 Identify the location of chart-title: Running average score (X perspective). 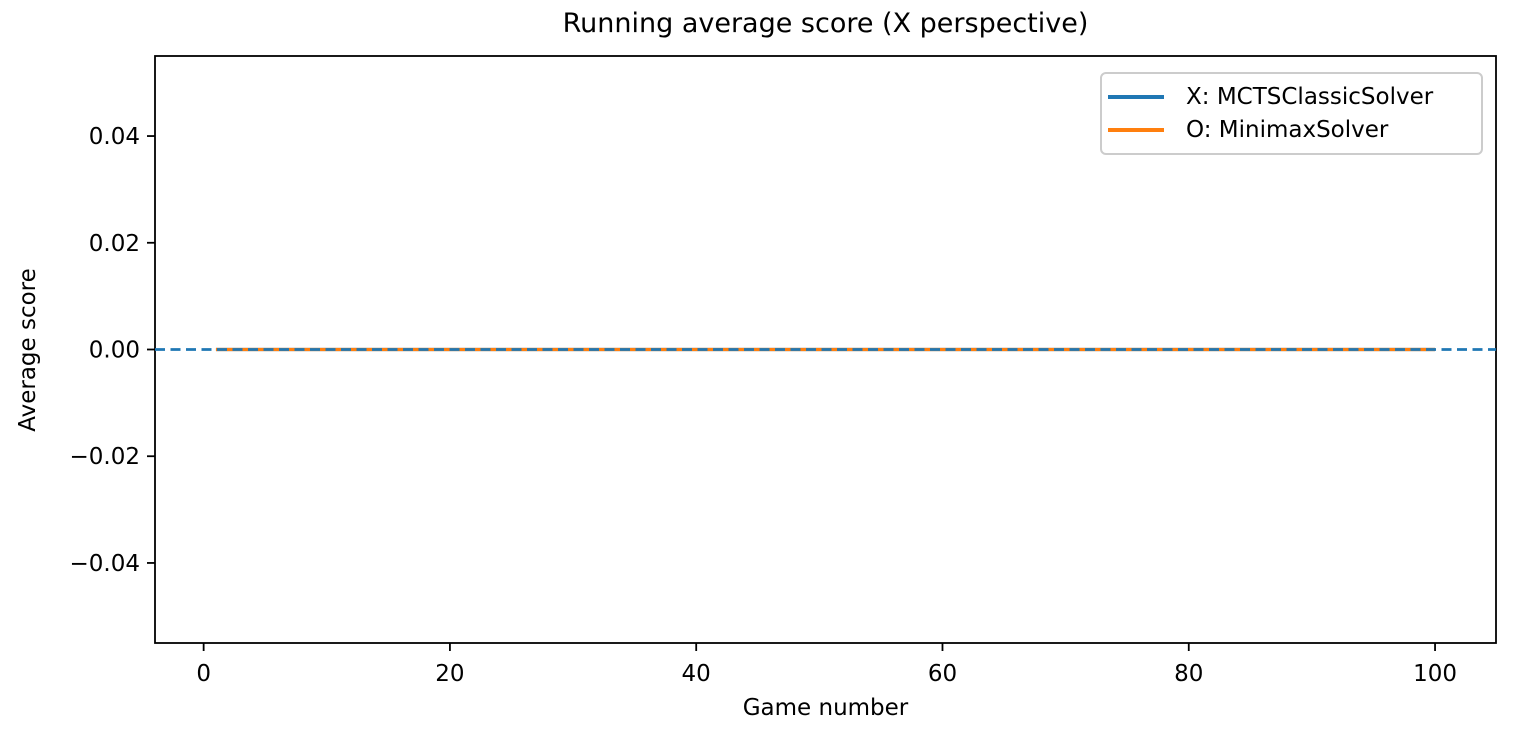
(825, 23).